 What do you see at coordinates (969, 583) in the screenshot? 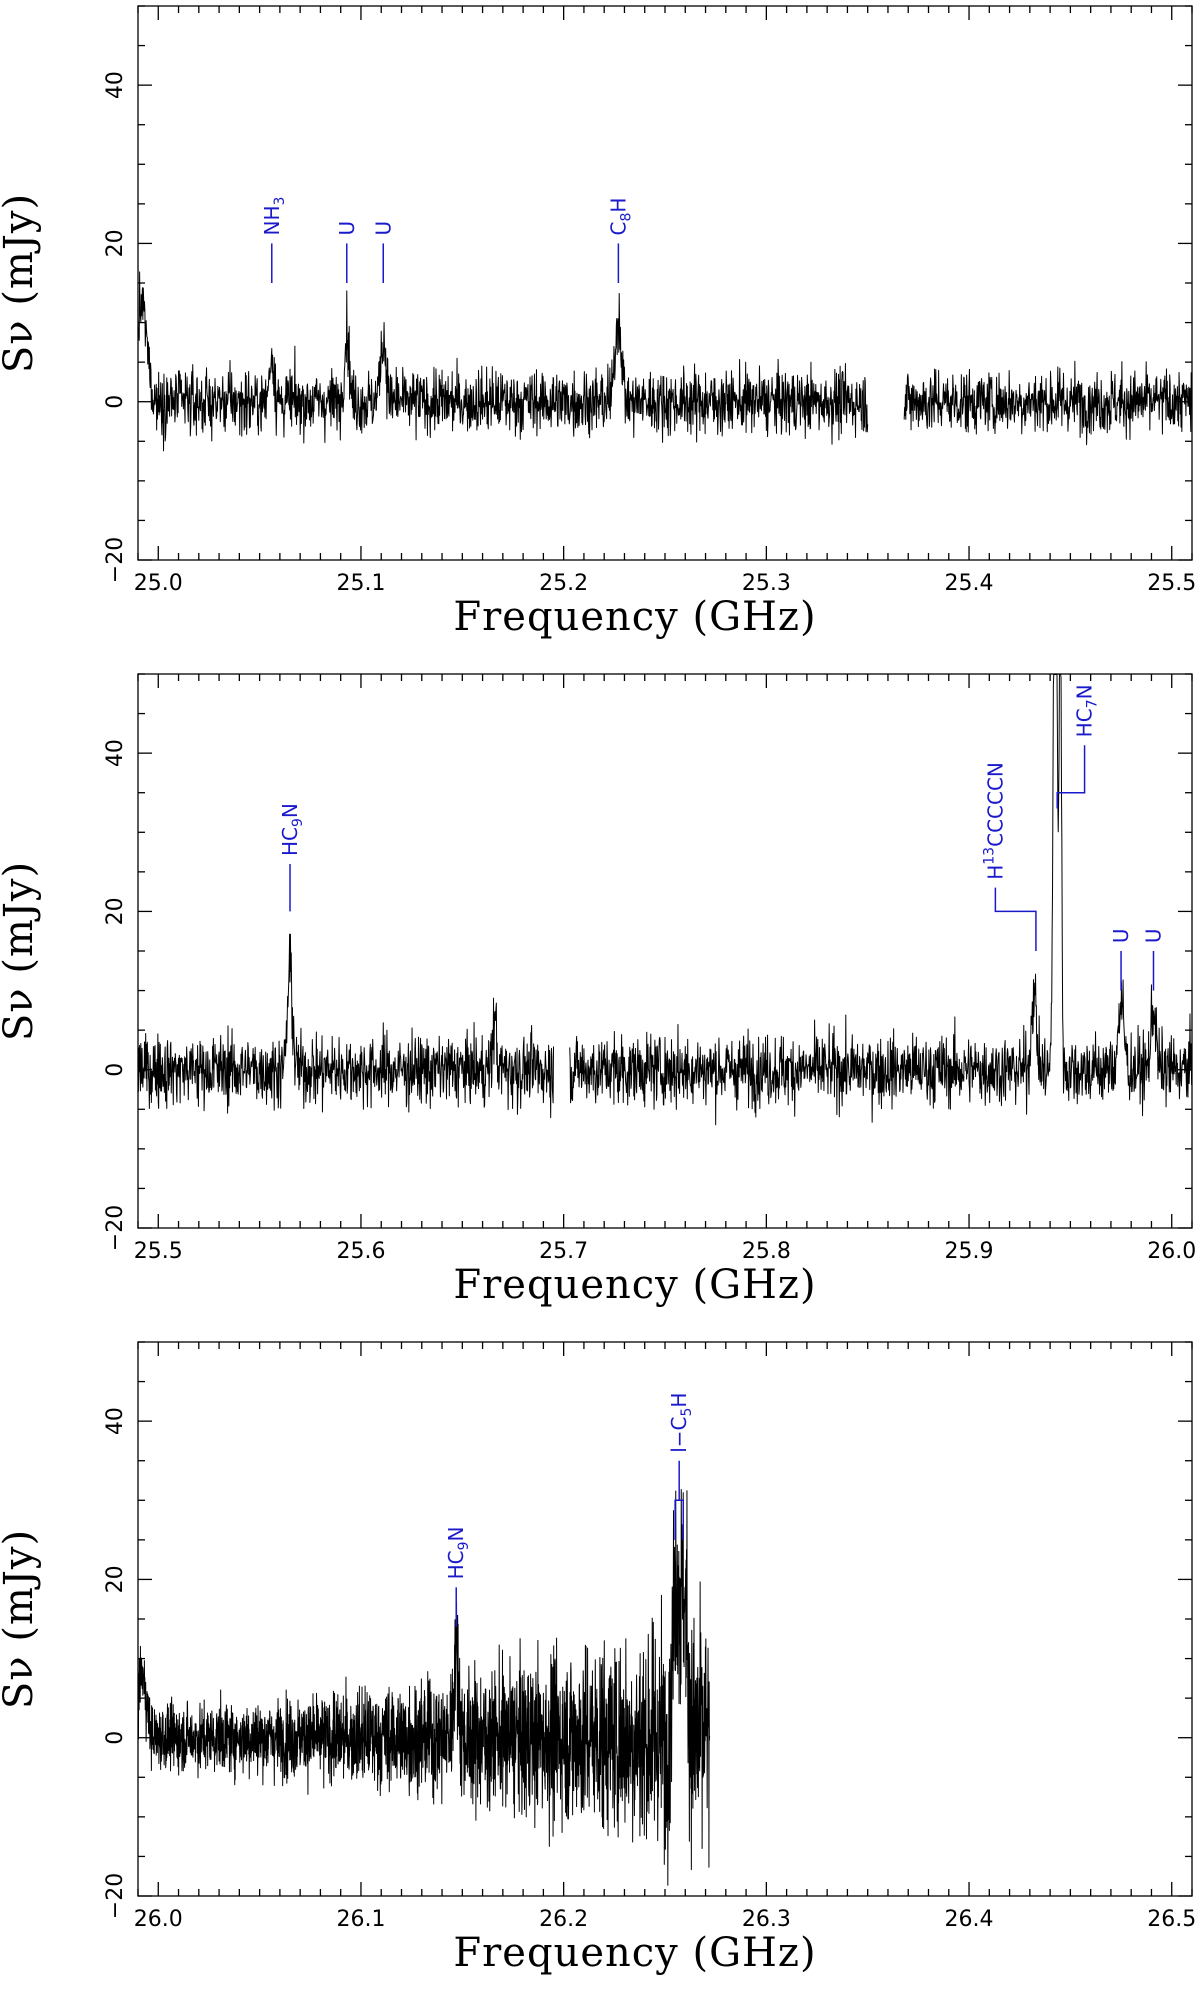
I see `x-tick-label: 25.4` at bounding box center [969, 583].